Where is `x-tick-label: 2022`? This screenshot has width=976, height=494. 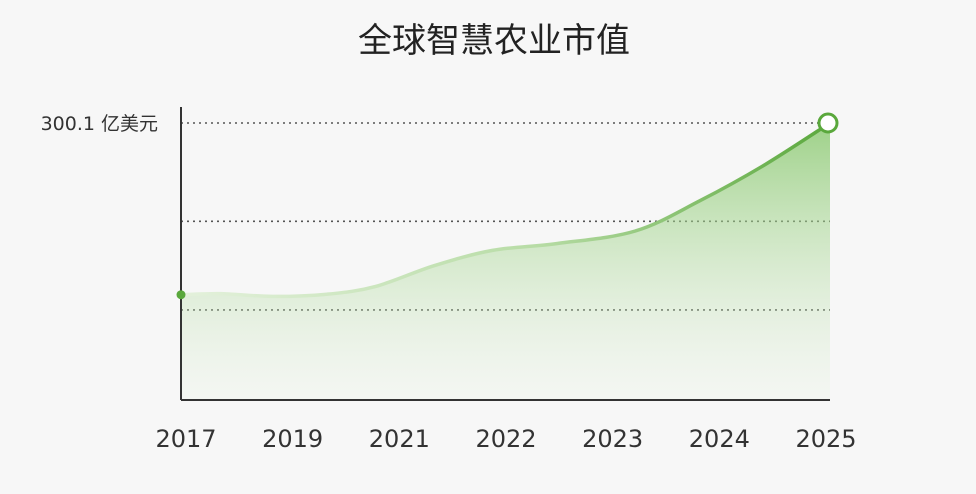 x-tick-label: 2022 is located at coordinates (505, 439).